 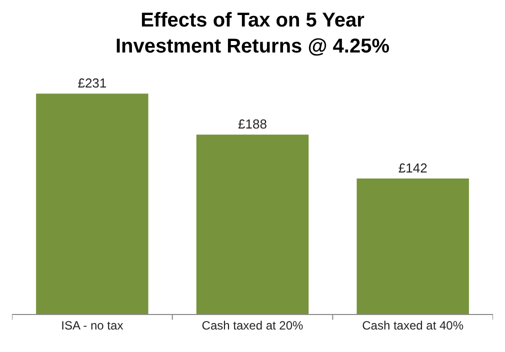 What do you see at coordinates (413, 168) in the screenshot?
I see `data-label: £142` at bounding box center [413, 168].